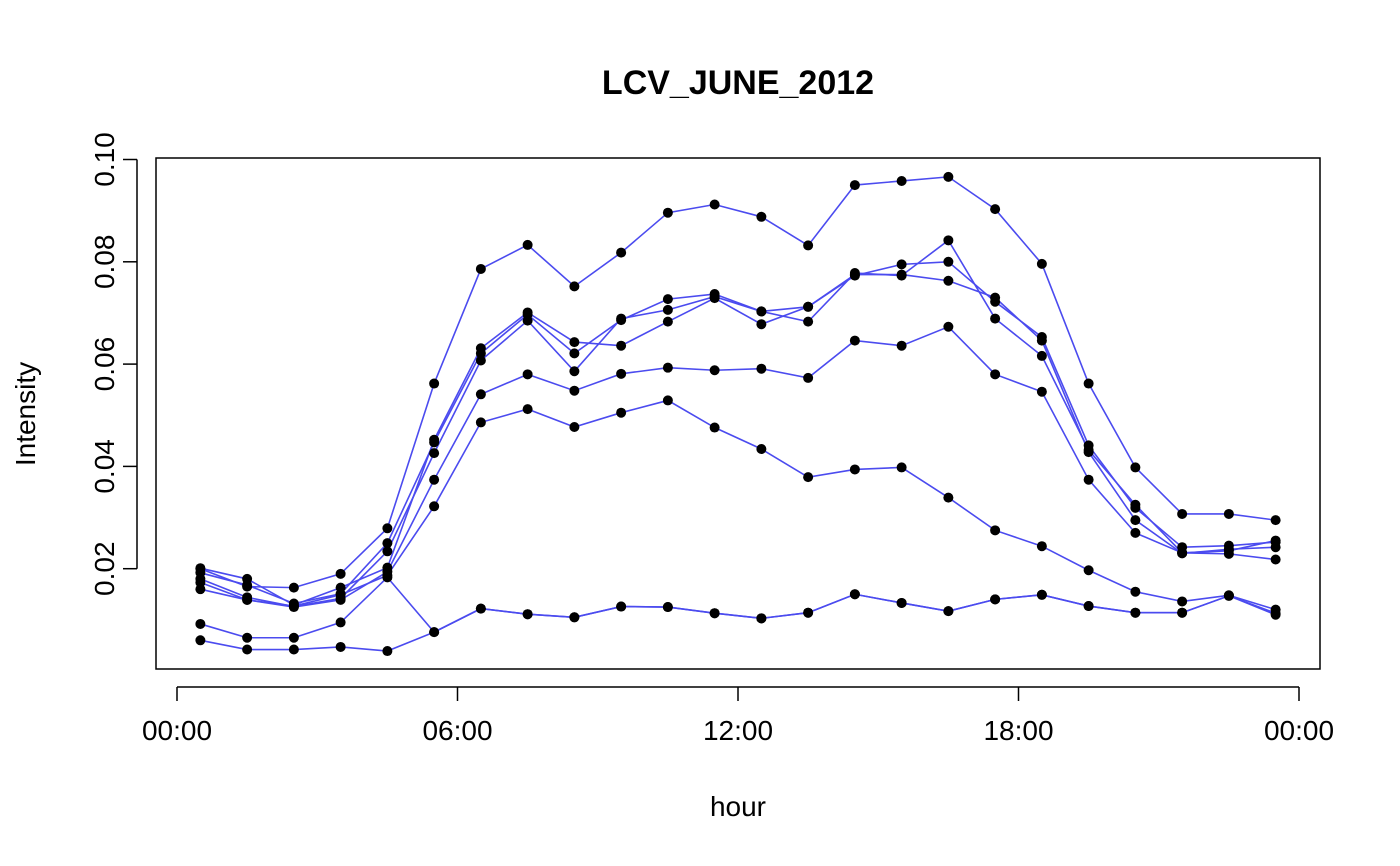  What do you see at coordinates (25, 414) in the screenshot?
I see `y-axis-label: Intensity` at bounding box center [25, 414].